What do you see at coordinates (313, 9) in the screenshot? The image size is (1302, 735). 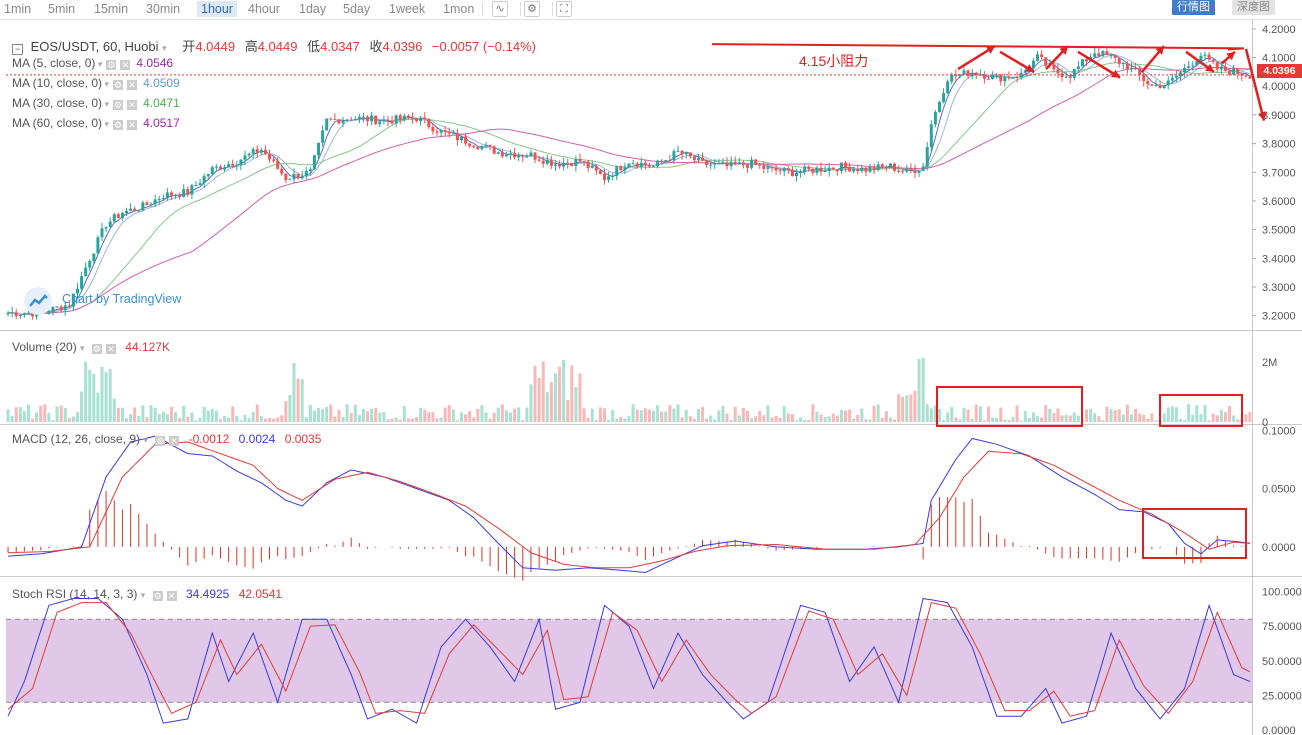 I see `timeframe-1day: 1day` at bounding box center [313, 9].